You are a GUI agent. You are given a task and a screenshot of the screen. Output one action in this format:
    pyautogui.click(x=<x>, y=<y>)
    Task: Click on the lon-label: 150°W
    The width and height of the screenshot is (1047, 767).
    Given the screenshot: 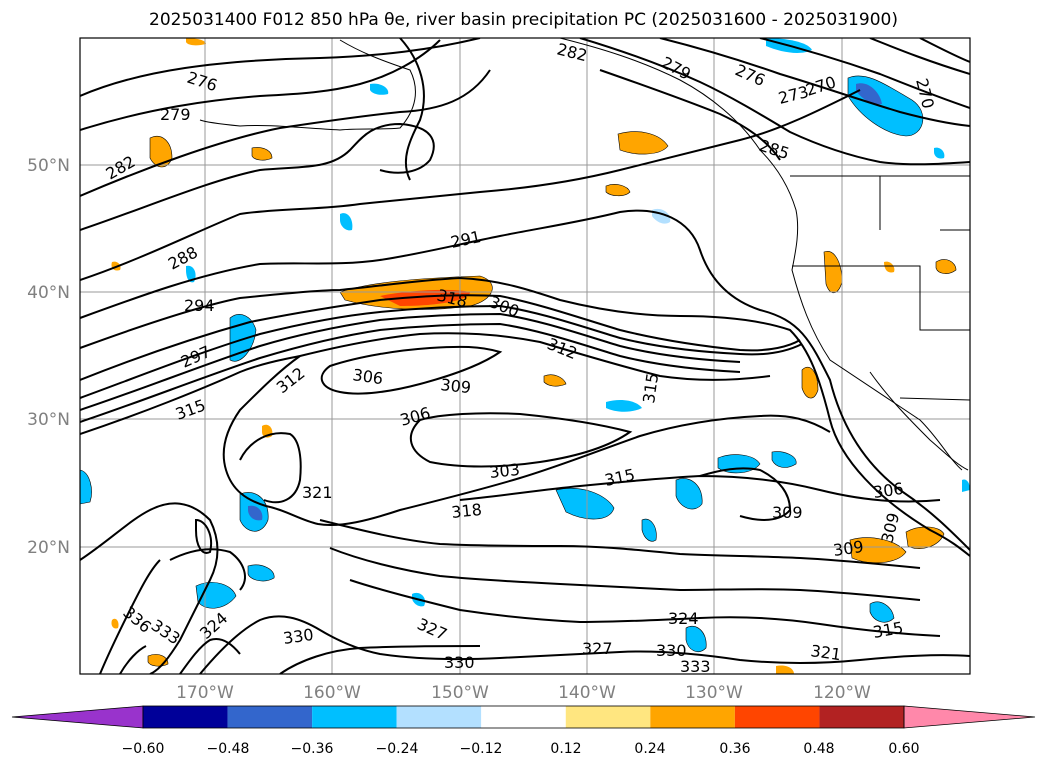 What is the action you would take?
    pyautogui.click(x=460, y=693)
    